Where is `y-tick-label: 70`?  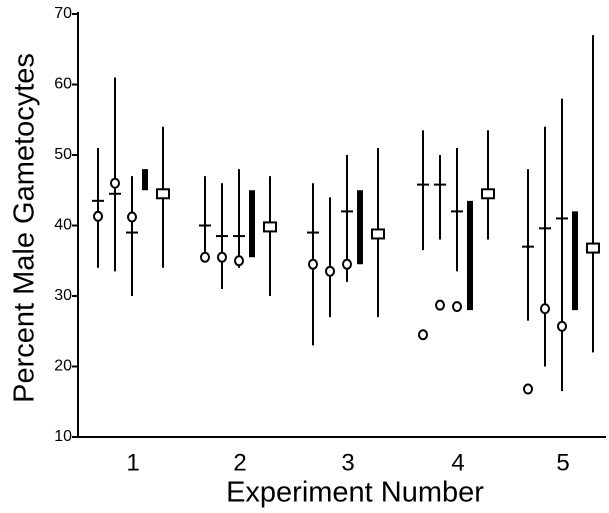 y-tick-label: 70 is located at coordinates (63, 13).